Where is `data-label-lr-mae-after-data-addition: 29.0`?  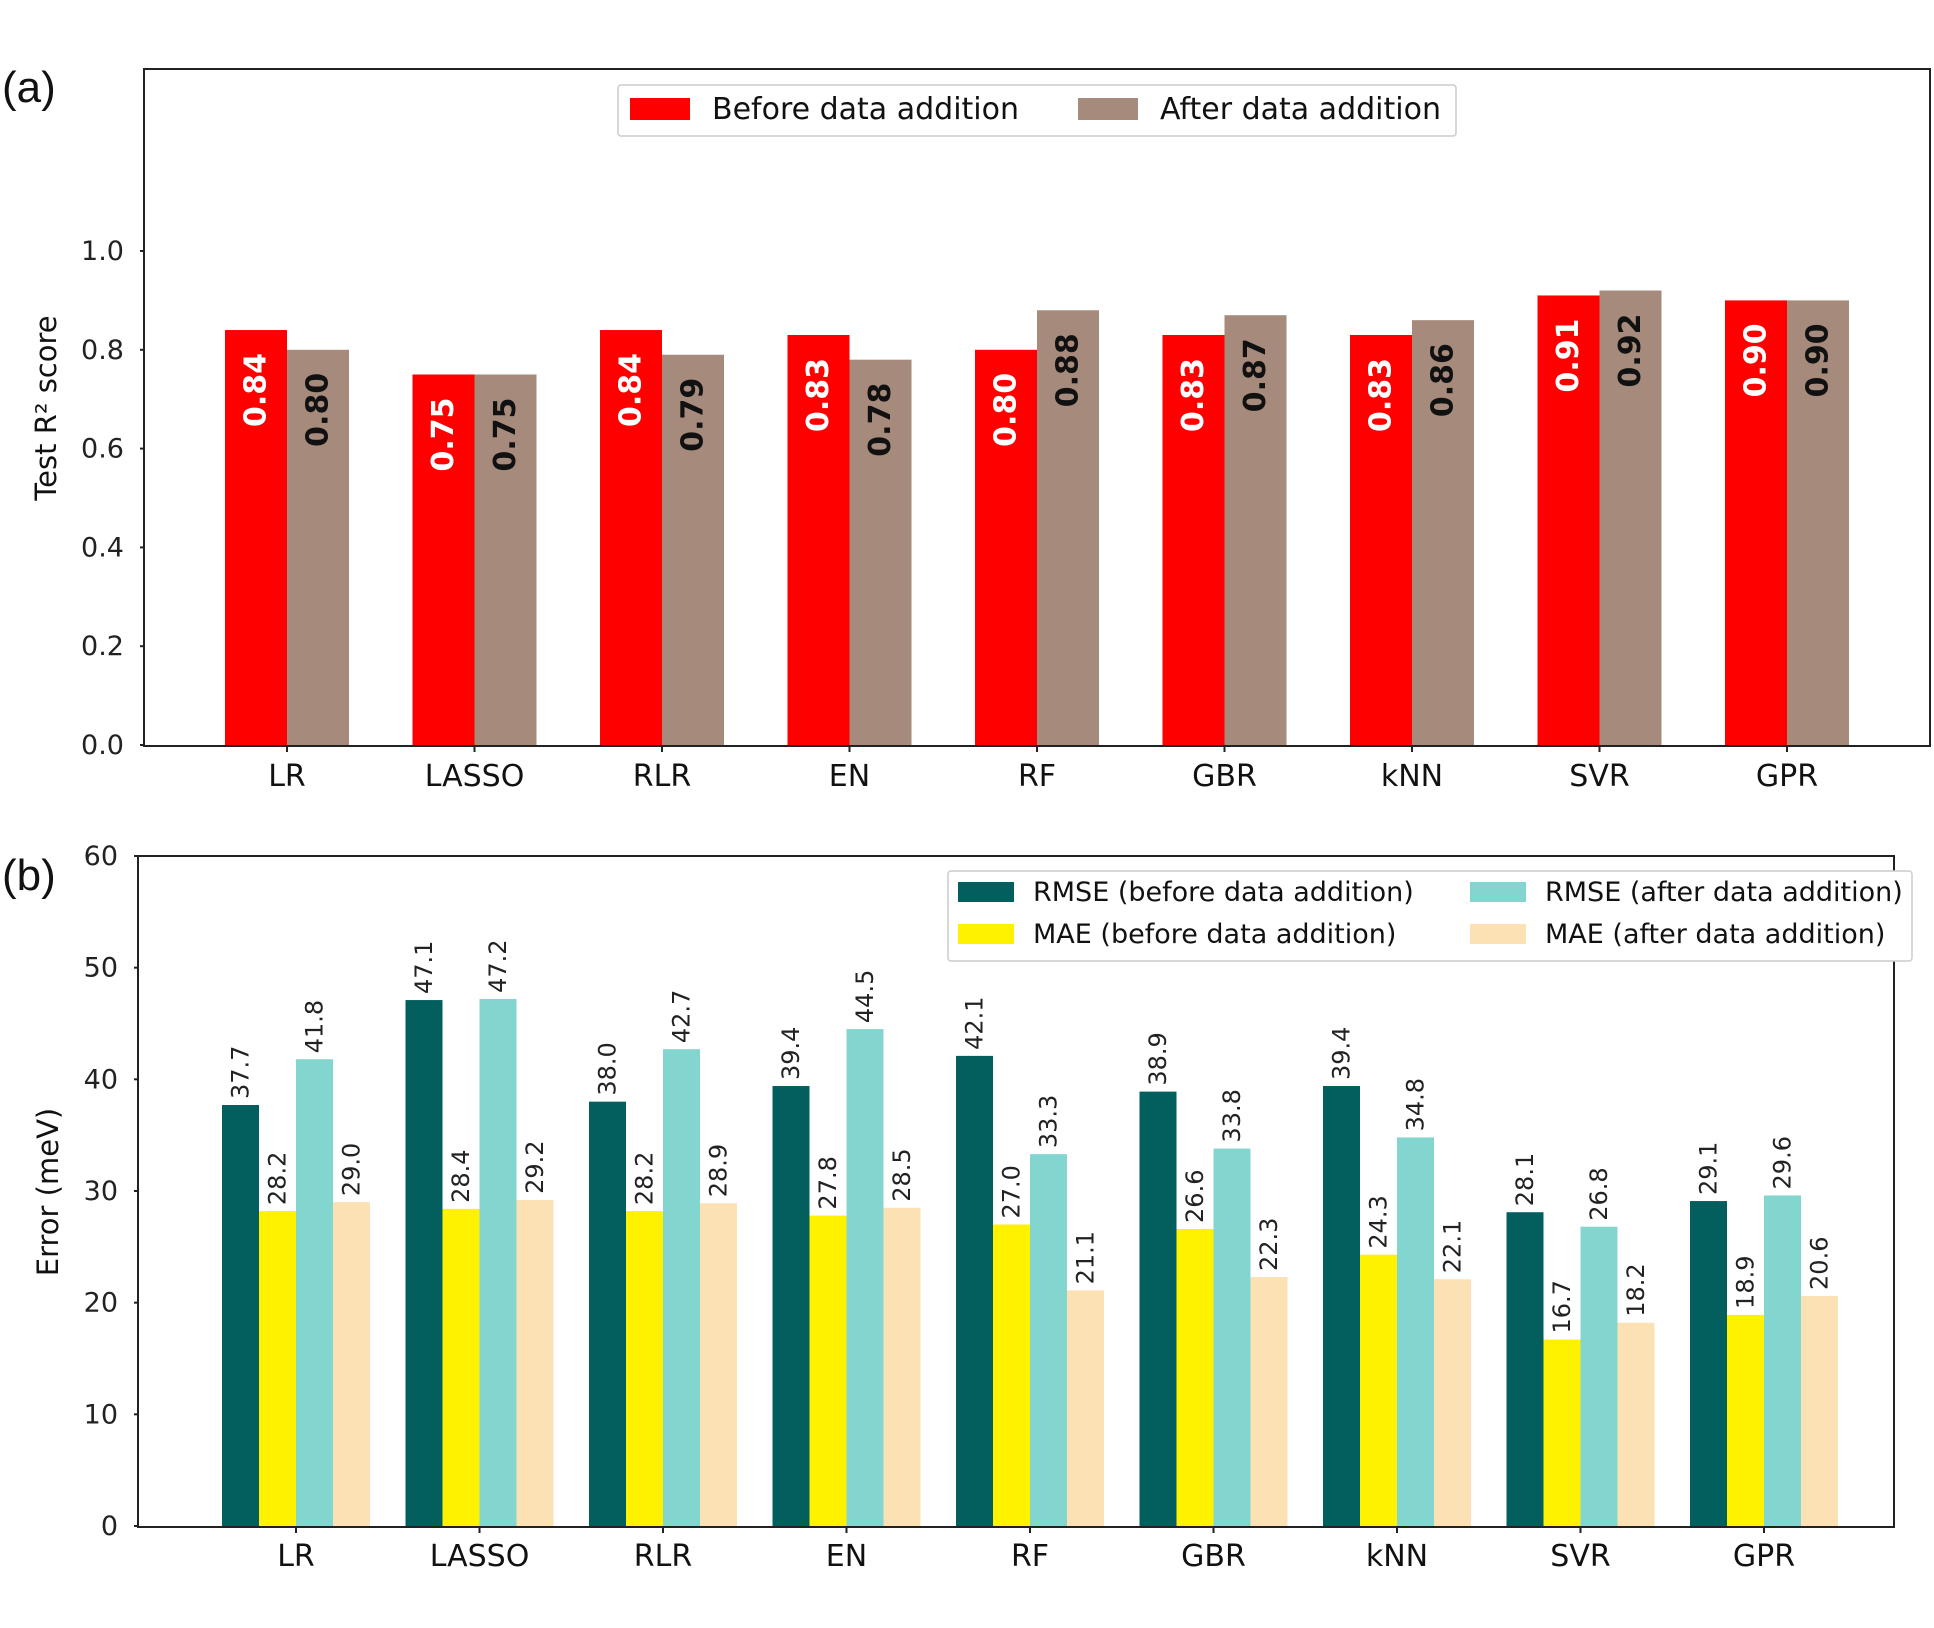 data-label-lr-mae-after-data-addition: 29.0 is located at coordinates (352, 1169).